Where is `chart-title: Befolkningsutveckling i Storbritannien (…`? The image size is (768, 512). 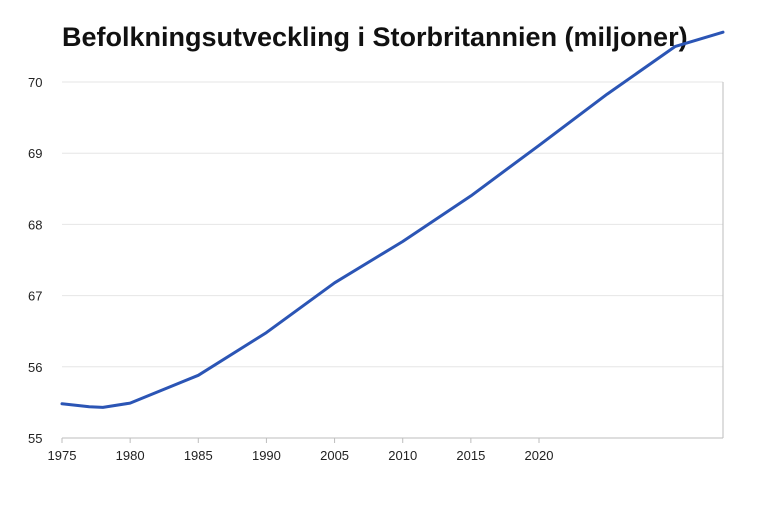
chart-title: Befolkningsutveckling i Storbritannien (… is located at coordinates (375, 37).